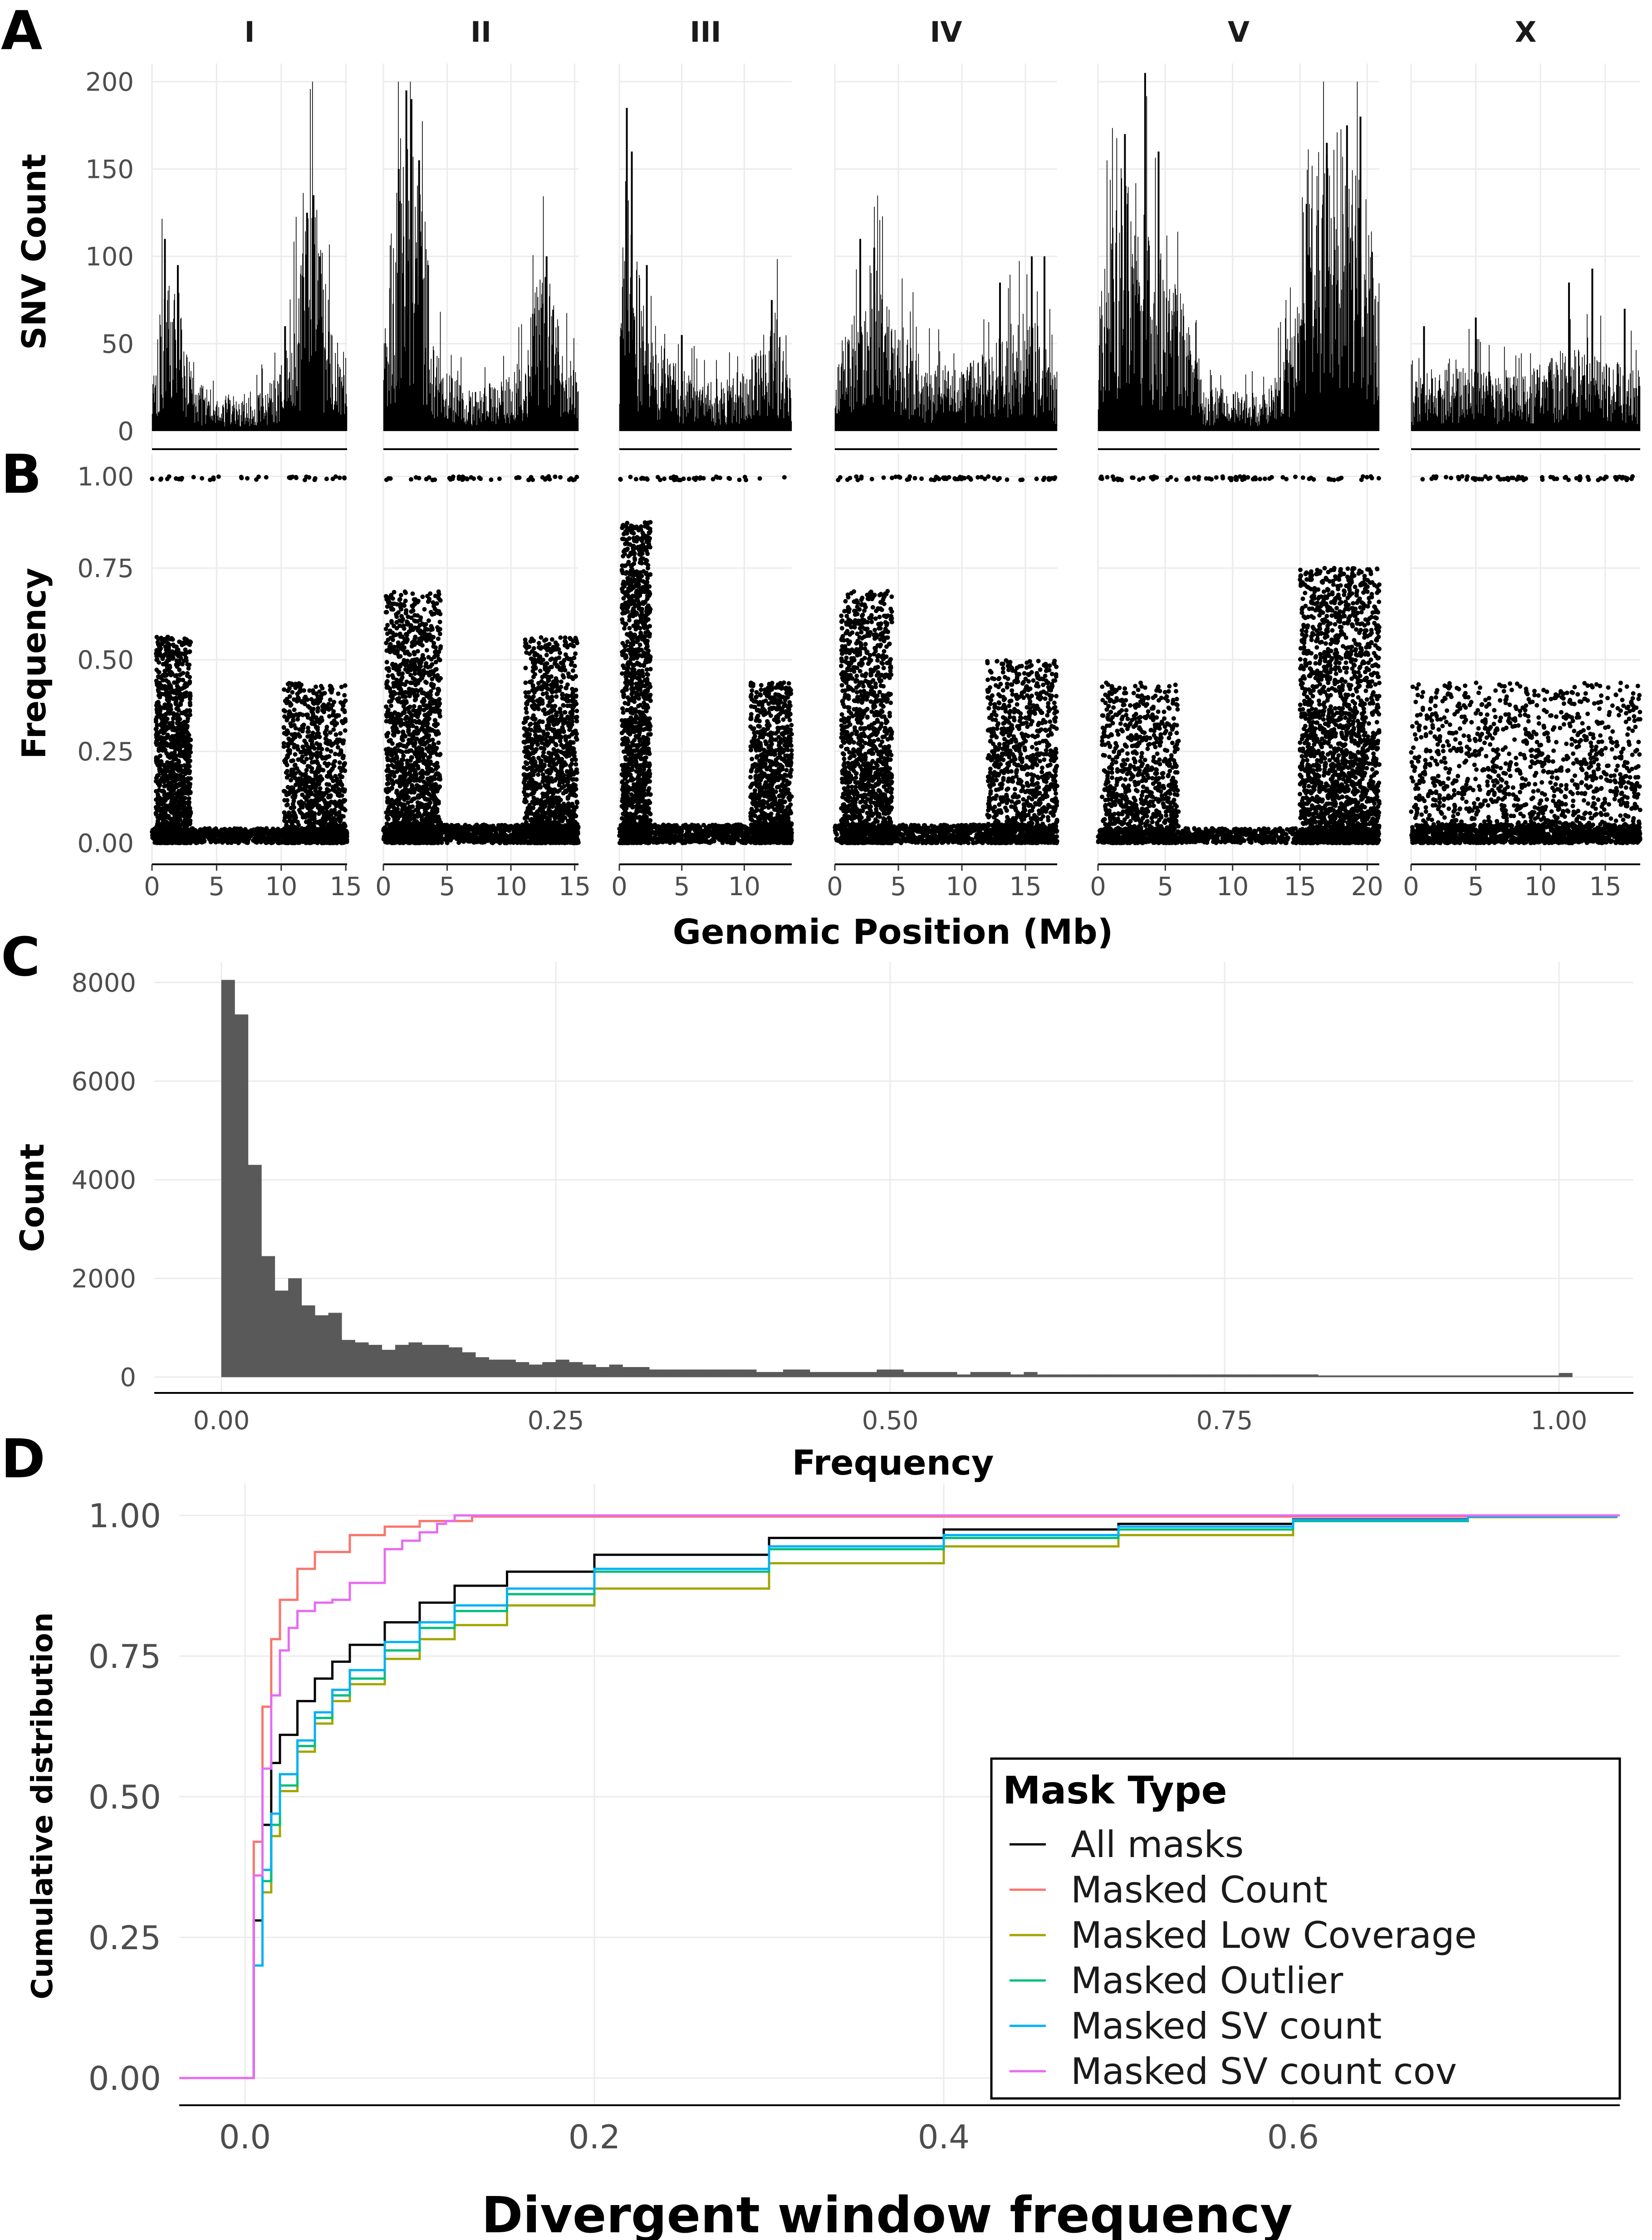 The height and width of the screenshot is (2240, 1652). Describe the element at coordinates (22, 31) in the screenshot. I see `panel-label-a: A` at that location.